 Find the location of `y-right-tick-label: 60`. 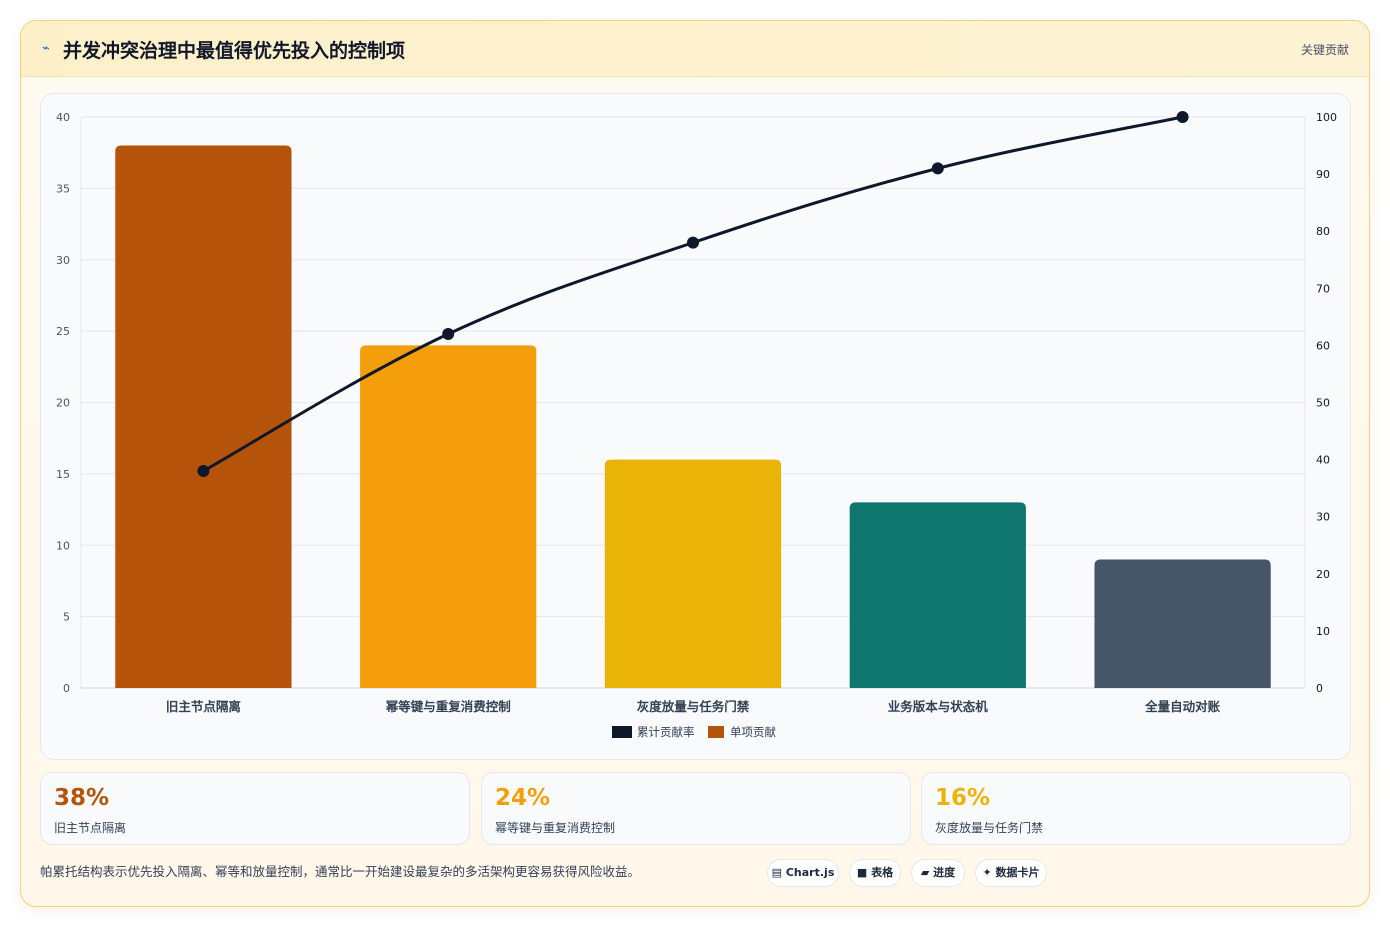

y-right-tick-label: 60 is located at coordinates (1323, 345).